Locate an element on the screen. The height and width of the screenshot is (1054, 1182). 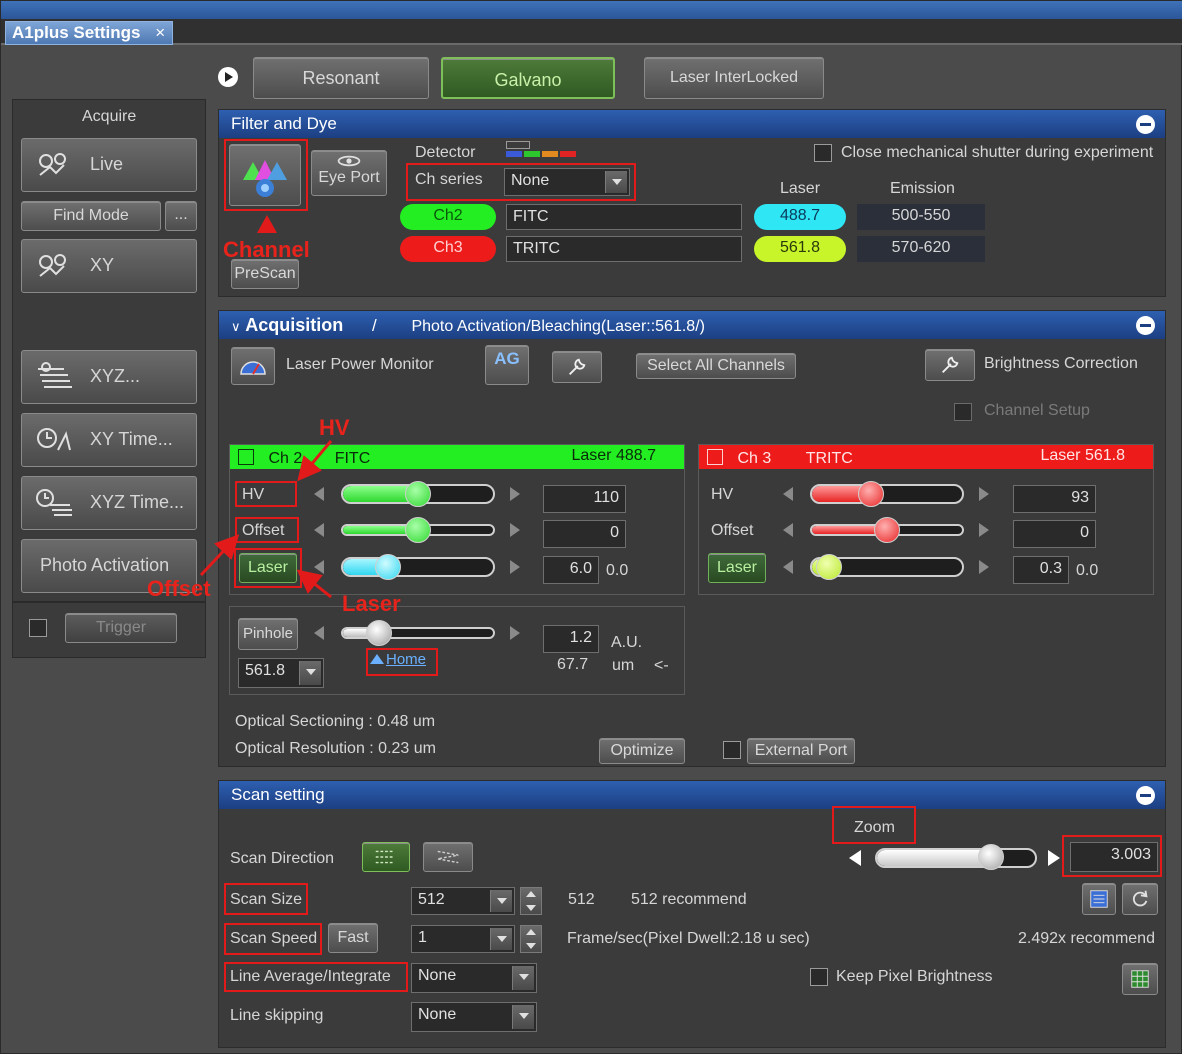
fast-button: Fast is located at coordinates (353, 938).